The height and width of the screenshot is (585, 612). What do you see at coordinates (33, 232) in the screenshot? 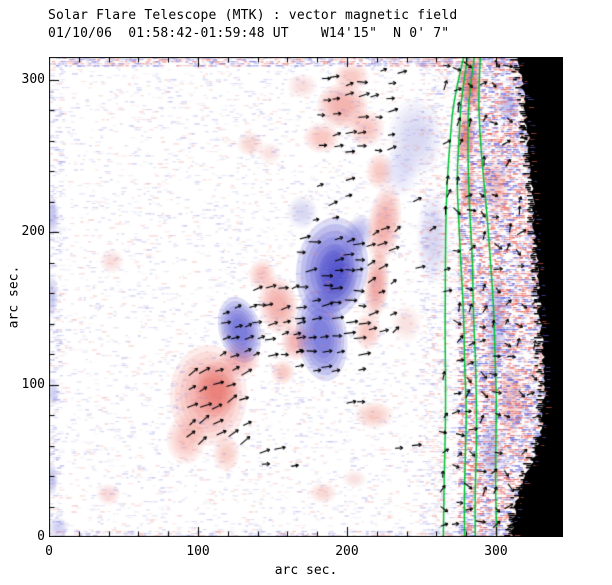
I see `y-tick-label: 200` at bounding box center [33, 232].